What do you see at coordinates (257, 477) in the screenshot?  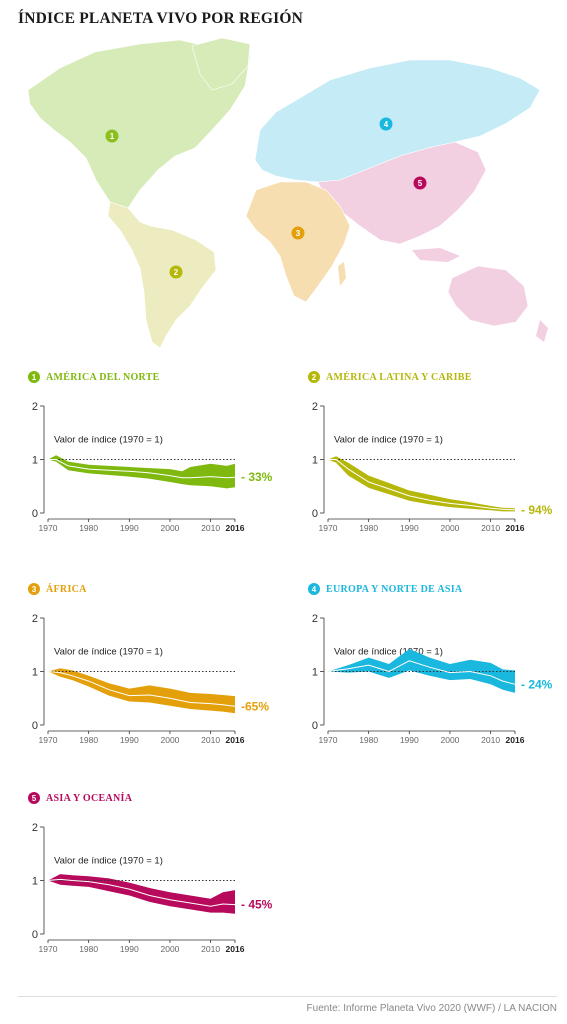 I see `change-label: - 33%` at bounding box center [257, 477].